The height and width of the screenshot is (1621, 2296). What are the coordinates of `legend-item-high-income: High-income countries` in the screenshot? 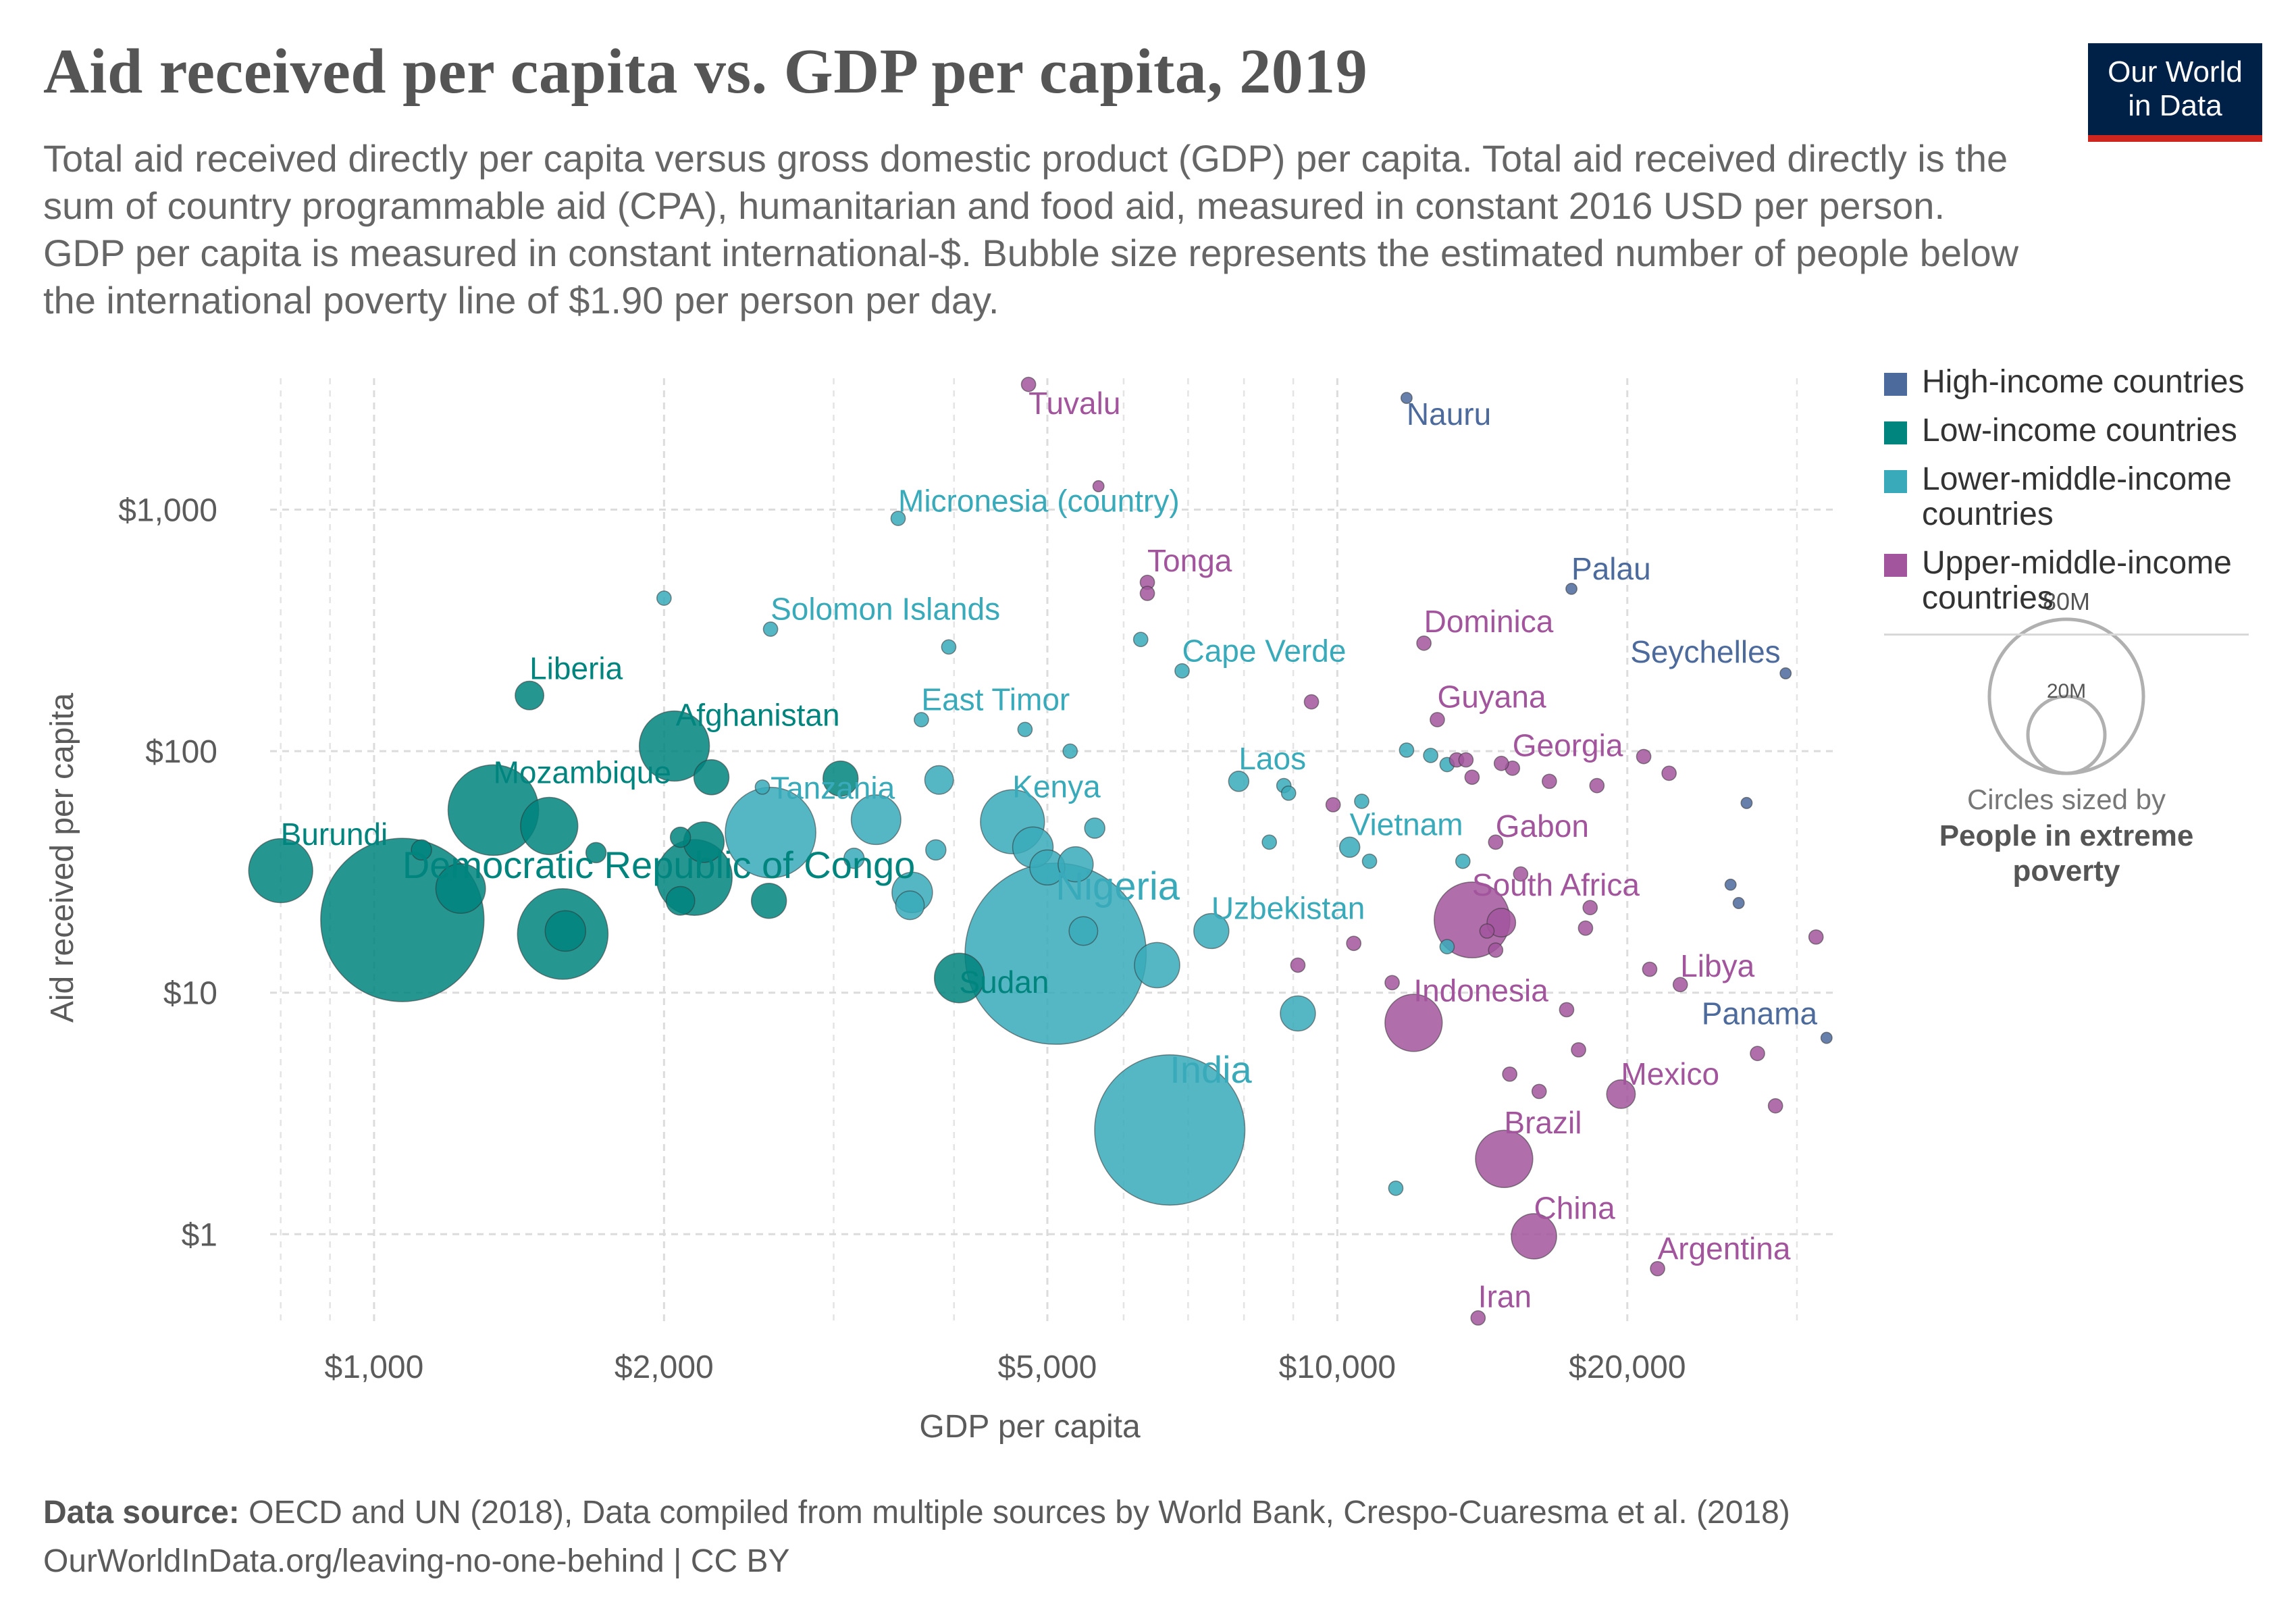 It's located at (2066, 382).